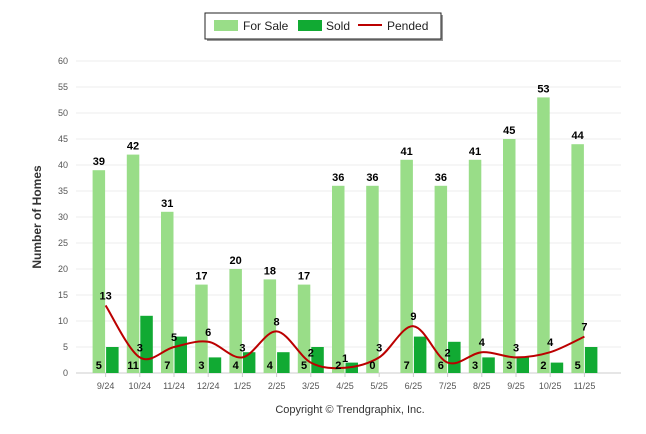  Describe the element at coordinates (167, 204) in the screenshot. I see `data-label-for-sale: 31` at that location.